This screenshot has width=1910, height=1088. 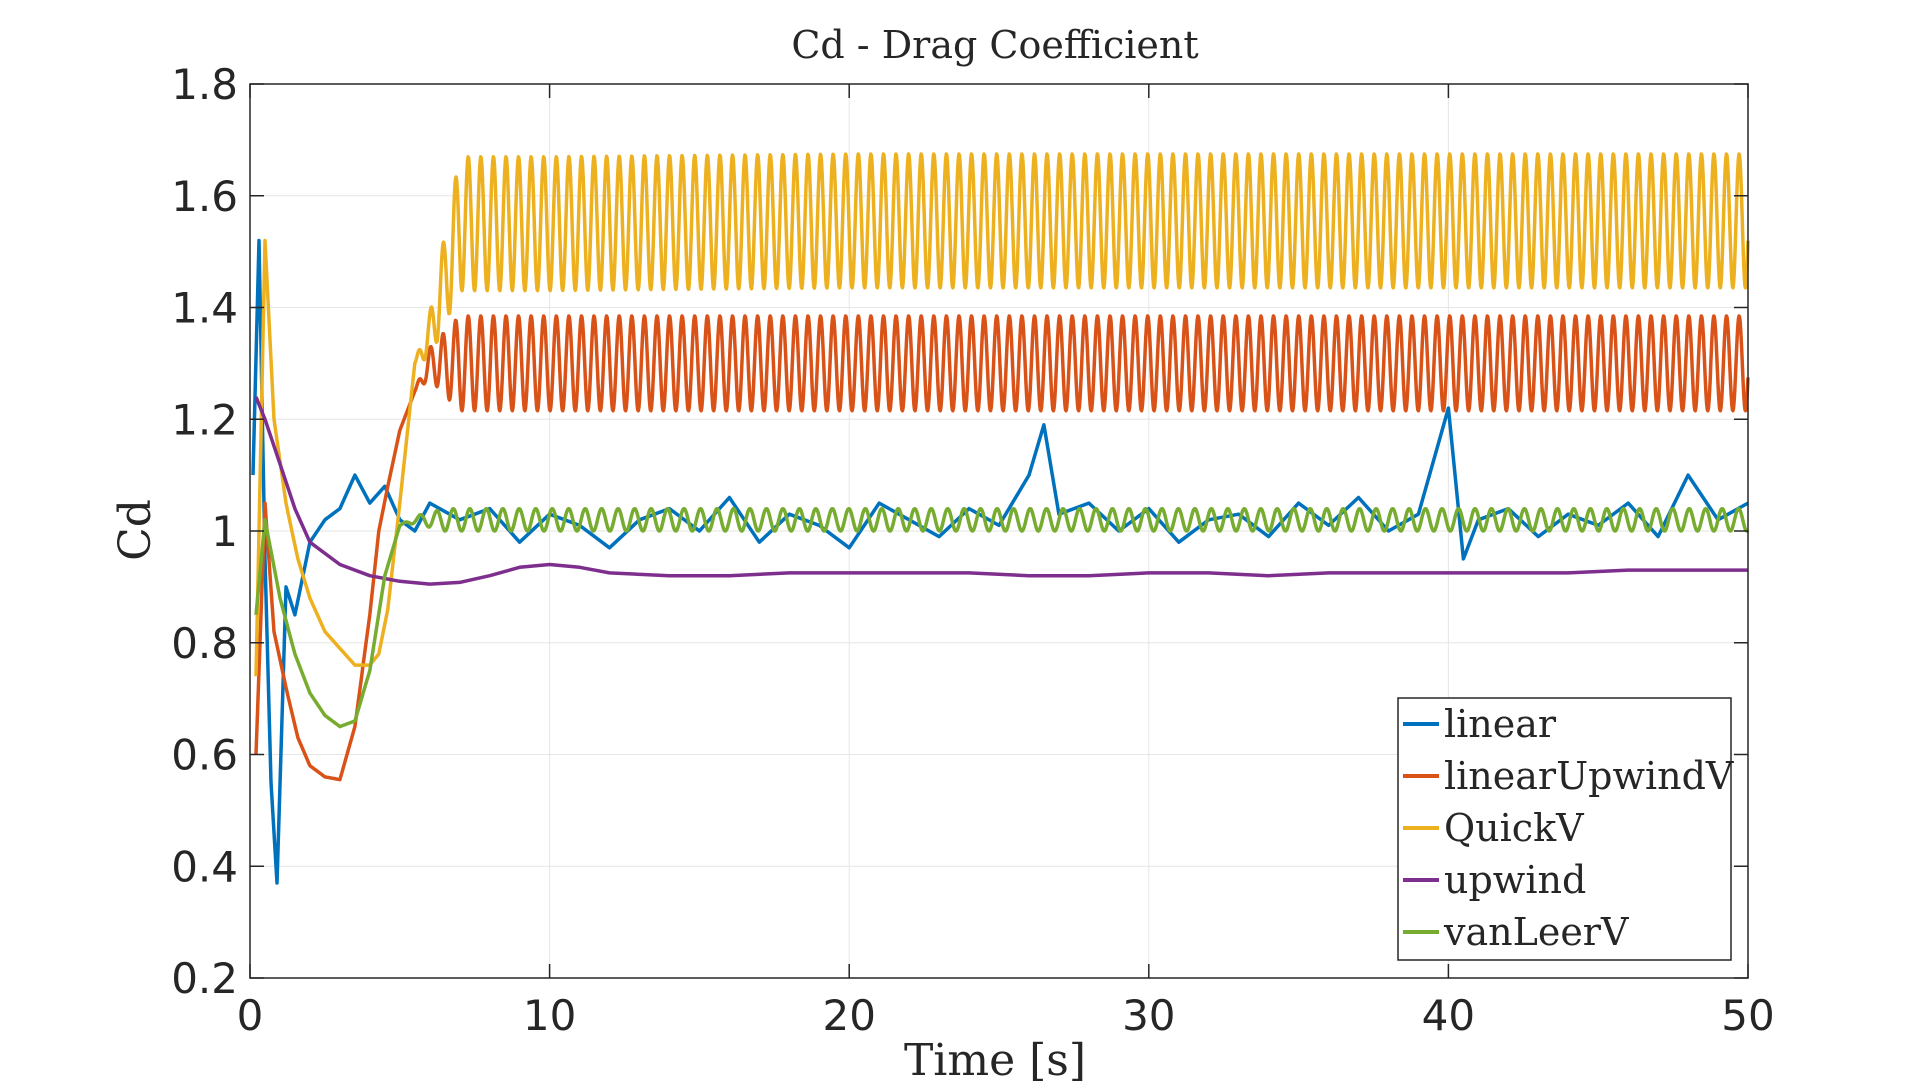 What do you see at coordinates (1001, 491) in the screenshot?
I see `series-line-upwind` at bounding box center [1001, 491].